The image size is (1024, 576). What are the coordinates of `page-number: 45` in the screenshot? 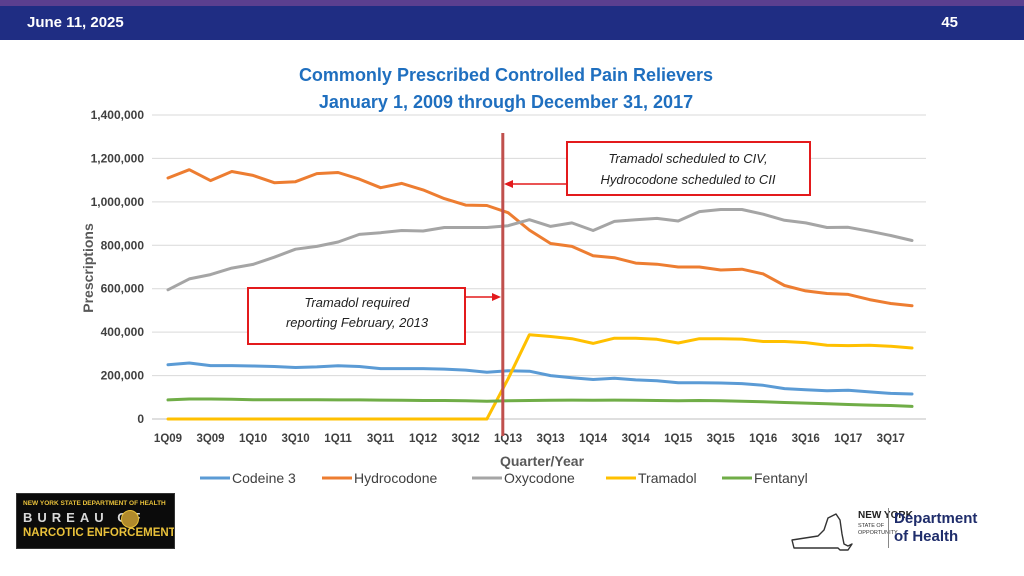 It's located at (949, 22).